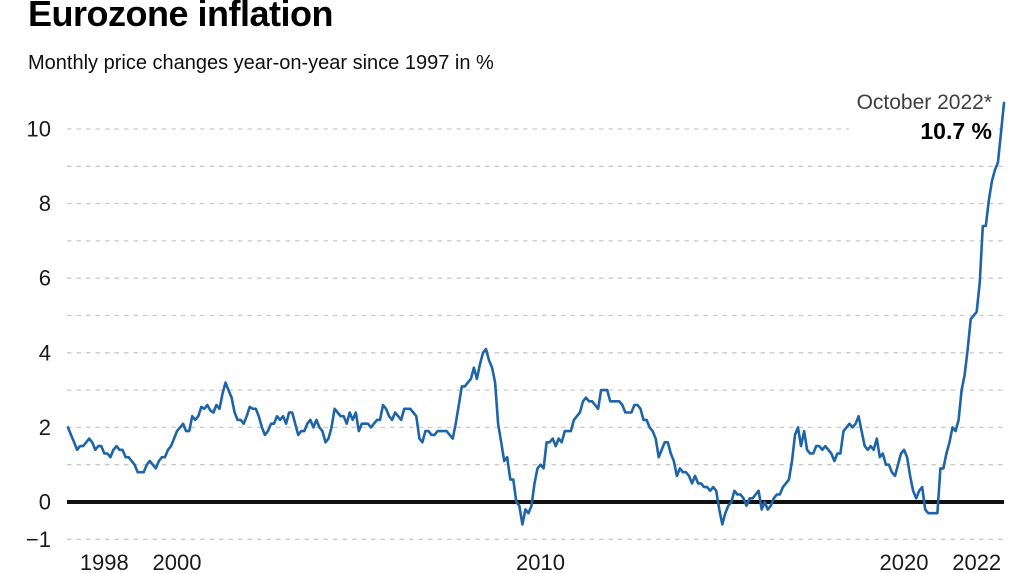 The width and height of the screenshot is (1020, 573). I want to click on y-tick-label: 6, so click(45, 278).